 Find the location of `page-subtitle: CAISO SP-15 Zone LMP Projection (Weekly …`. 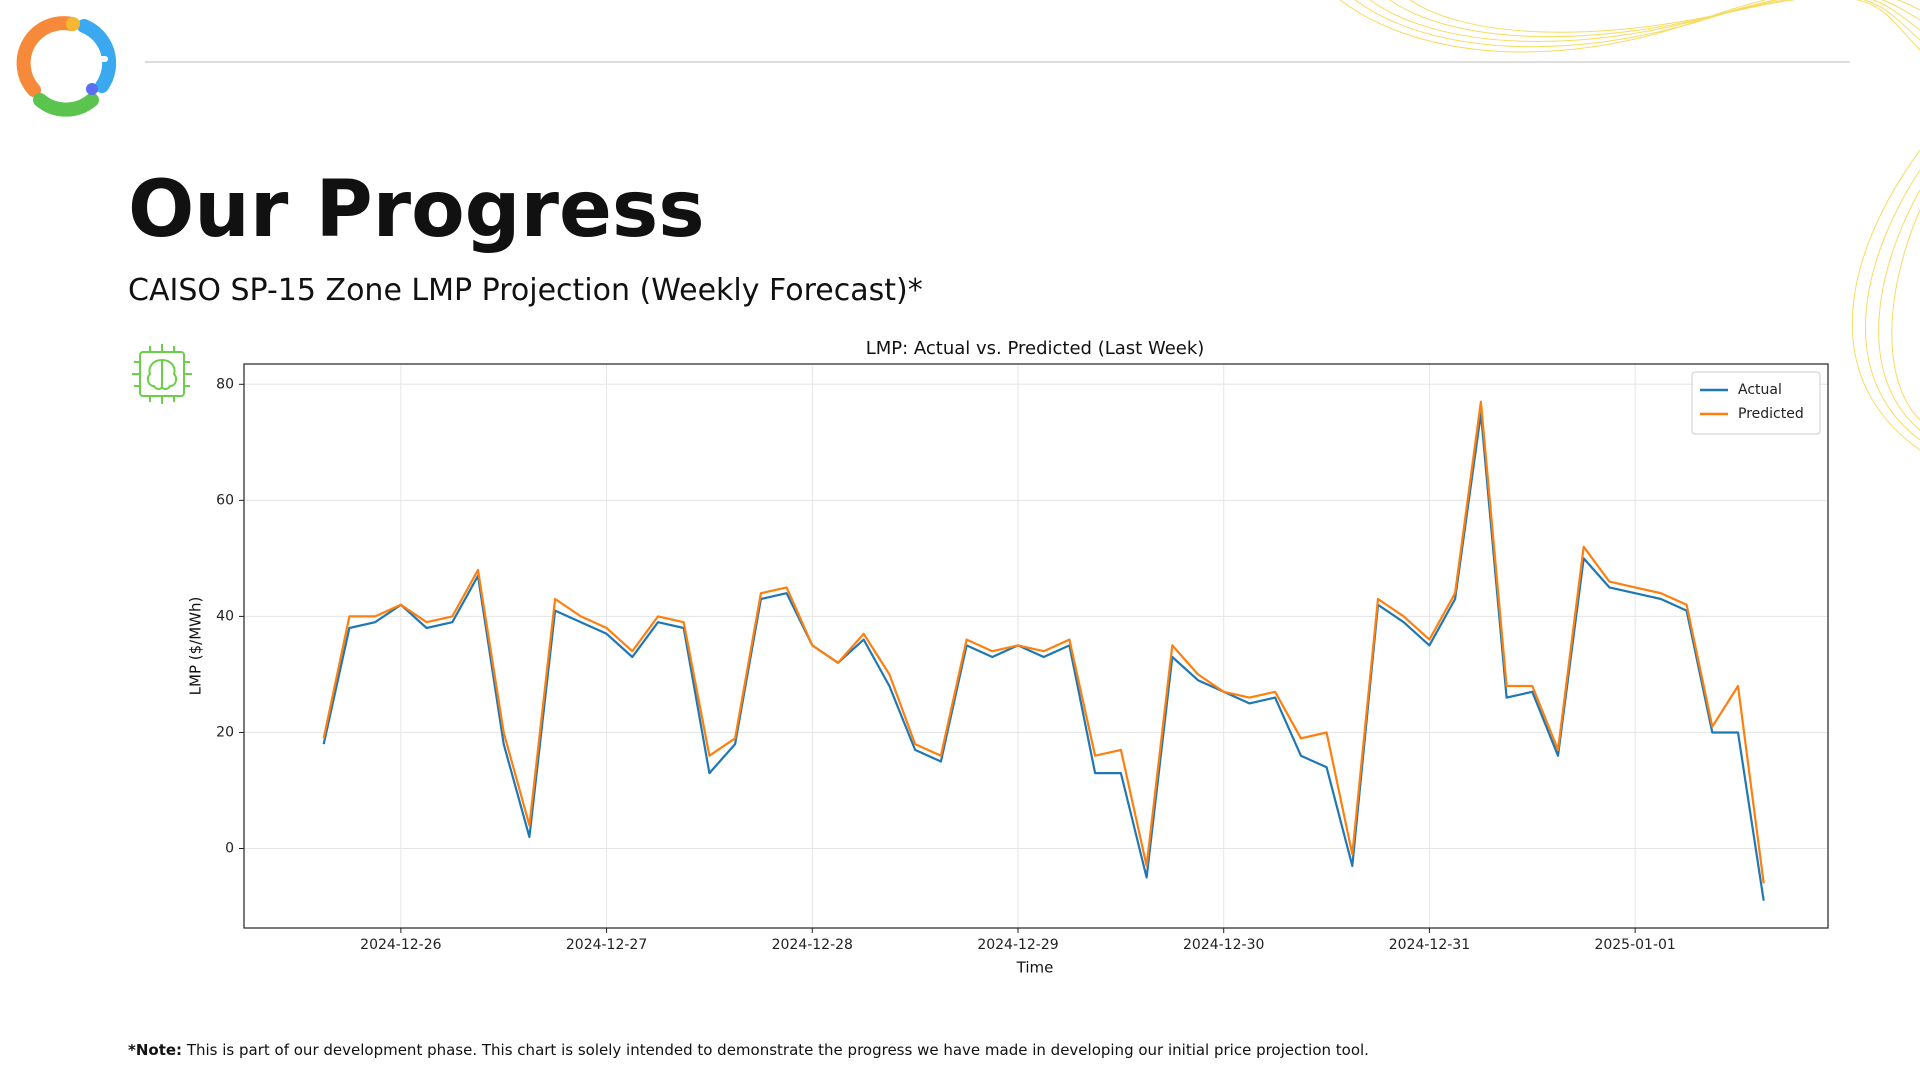

page-subtitle: CAISO SP-15 Zone LMP Projection (Weekly … is located at coordinates (525, 290).